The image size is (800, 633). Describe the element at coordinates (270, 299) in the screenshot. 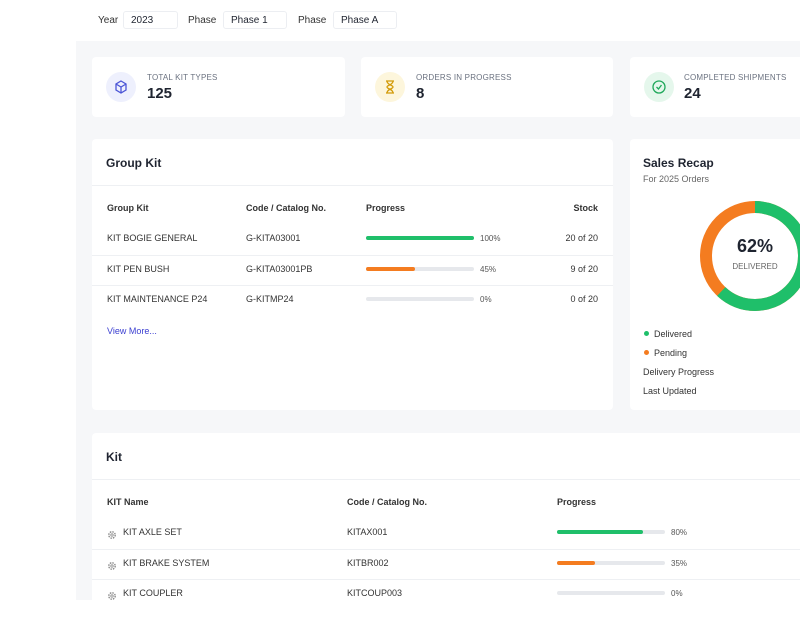

I see `cell: G-KITMP24` at that location.